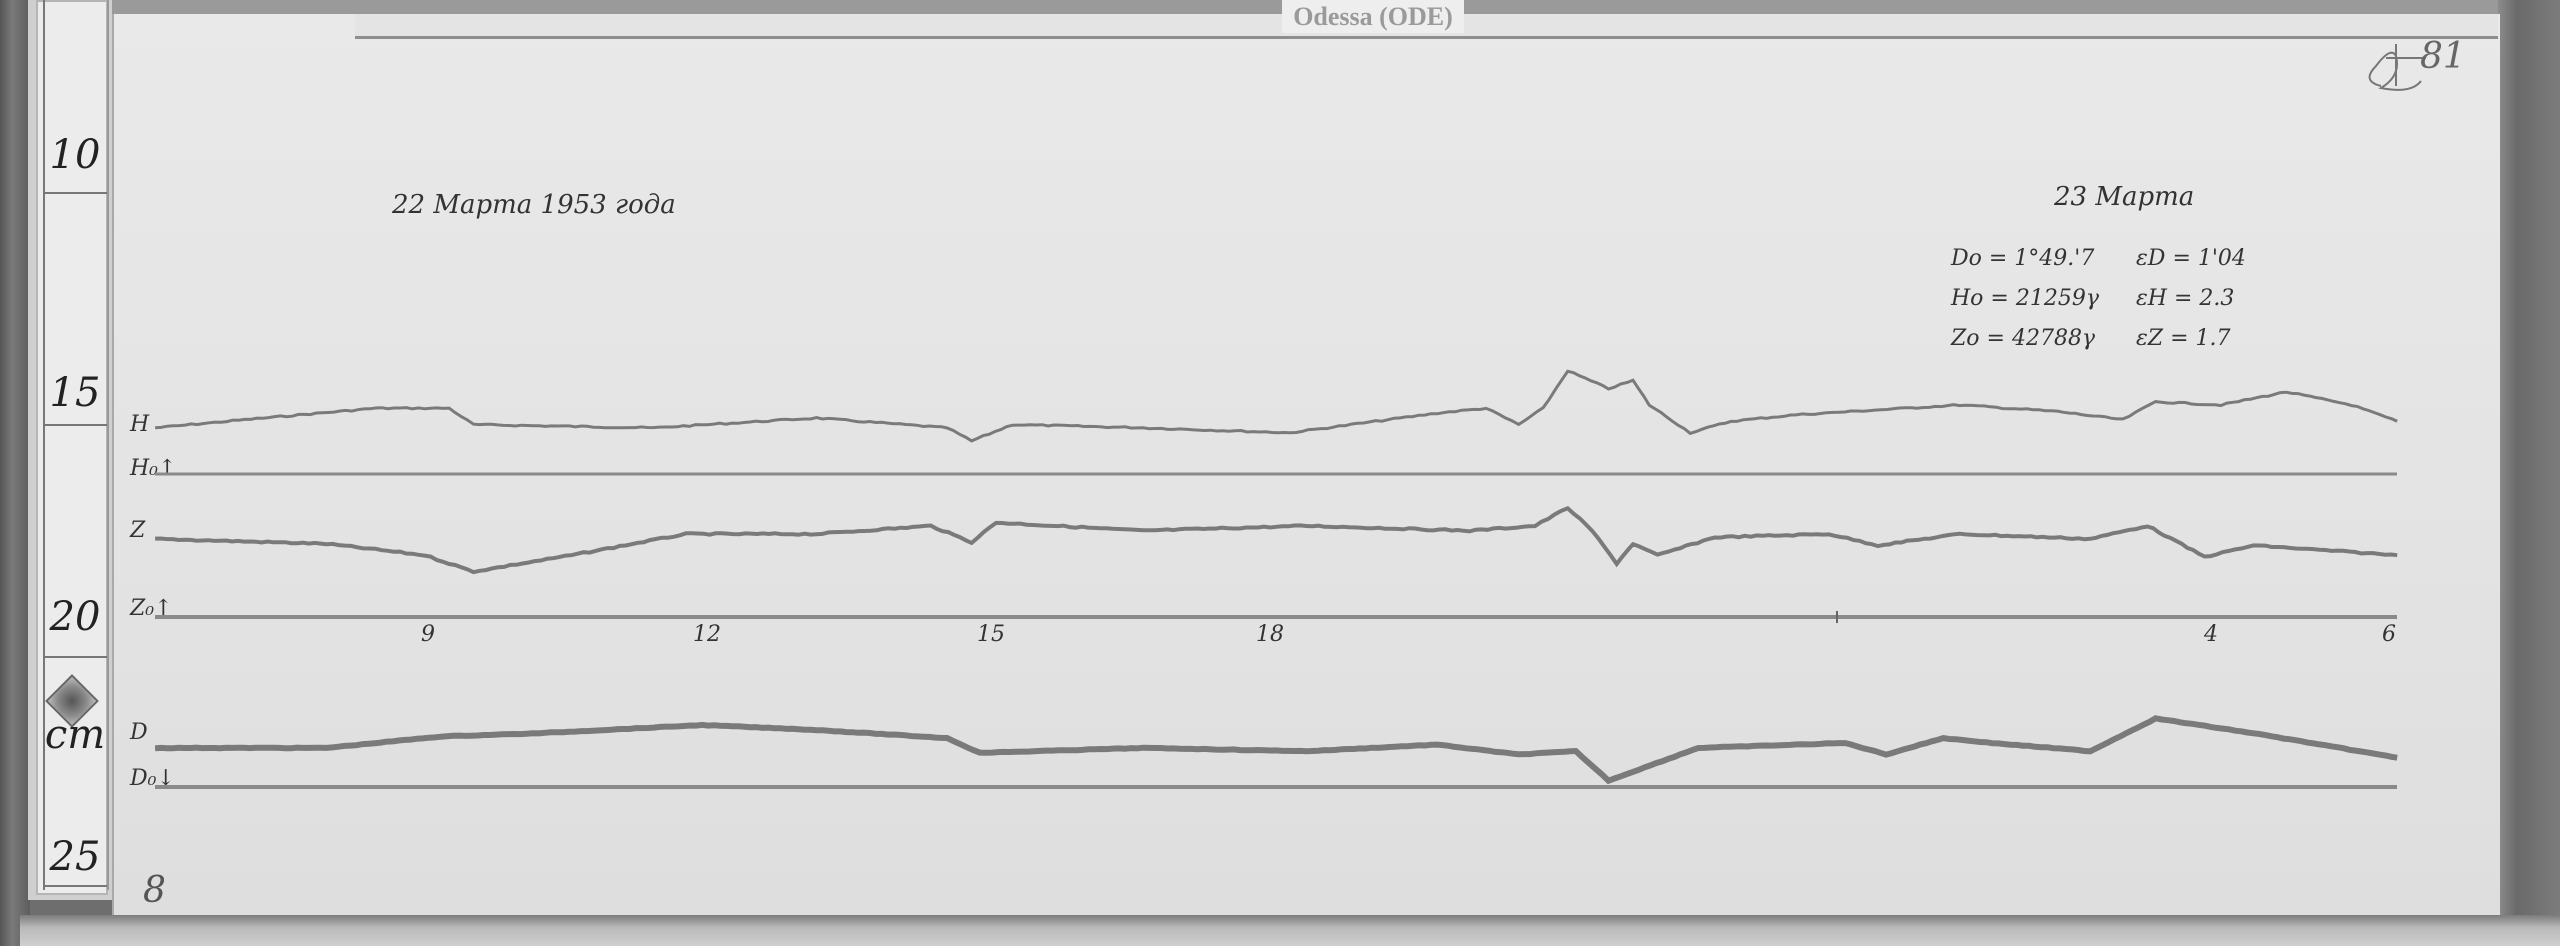 Image resolution: width=2560 pixels, height=946 pixels. Describe the element at coordinates (1290, 930) in the screenshot. I see `bottom-frame` at that location.